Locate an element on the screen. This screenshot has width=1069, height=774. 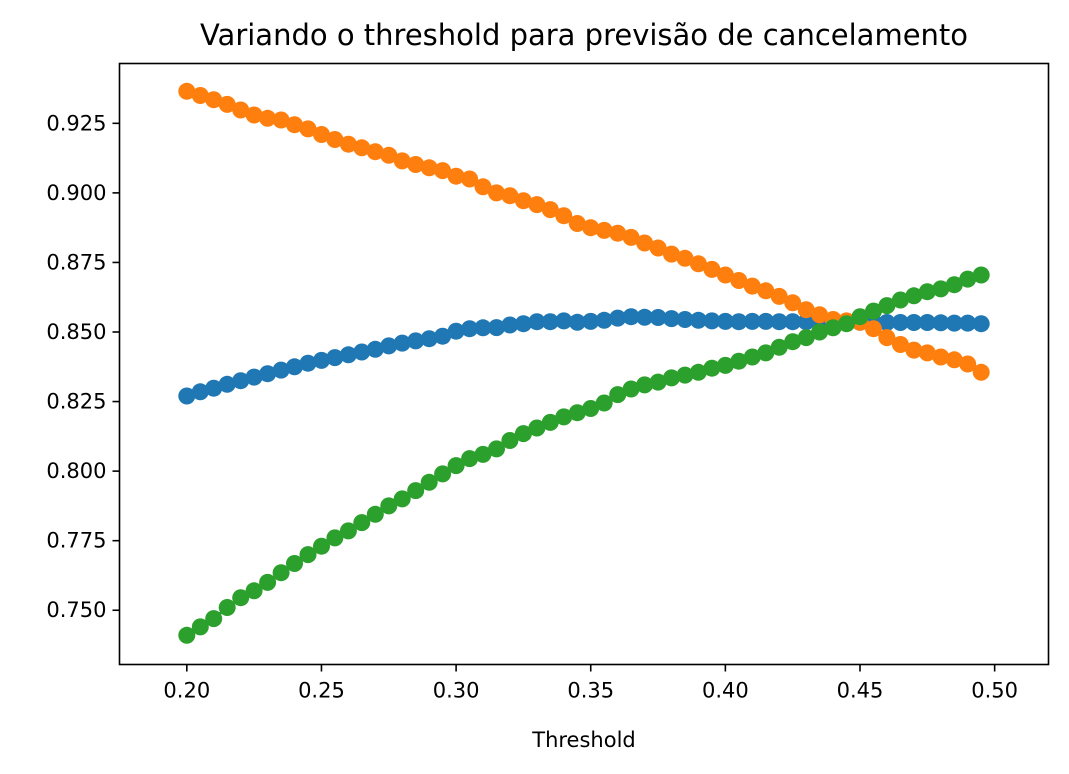
x-tick-label: 0.45 is located at coordinates (860, 691).